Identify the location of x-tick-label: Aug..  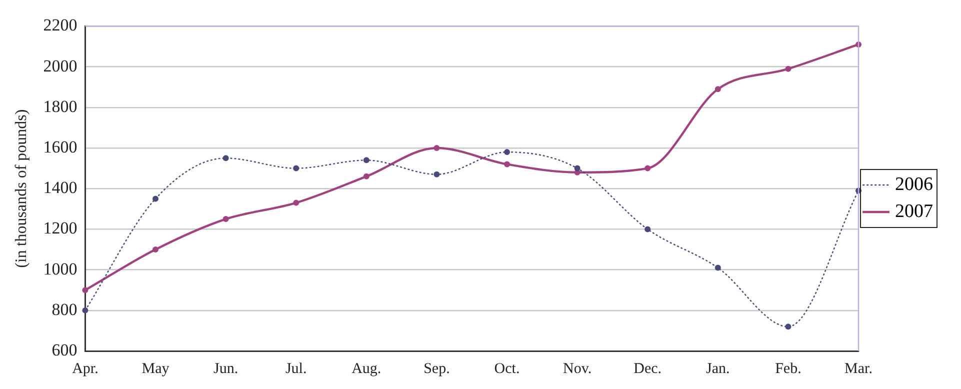
(367, 368).